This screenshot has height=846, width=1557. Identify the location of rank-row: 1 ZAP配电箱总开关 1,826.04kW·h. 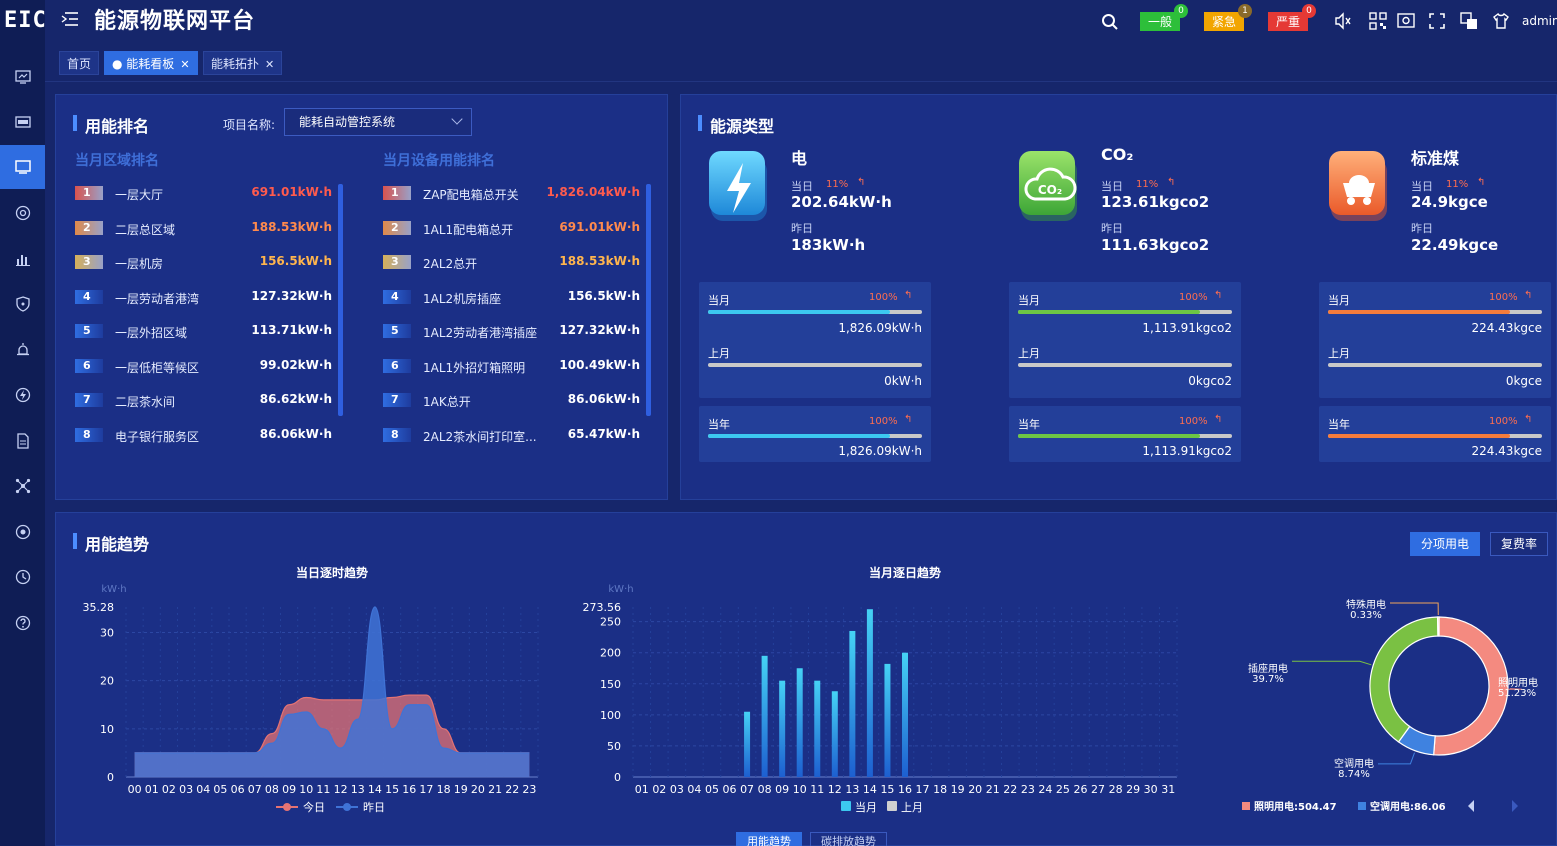
(511, 194).